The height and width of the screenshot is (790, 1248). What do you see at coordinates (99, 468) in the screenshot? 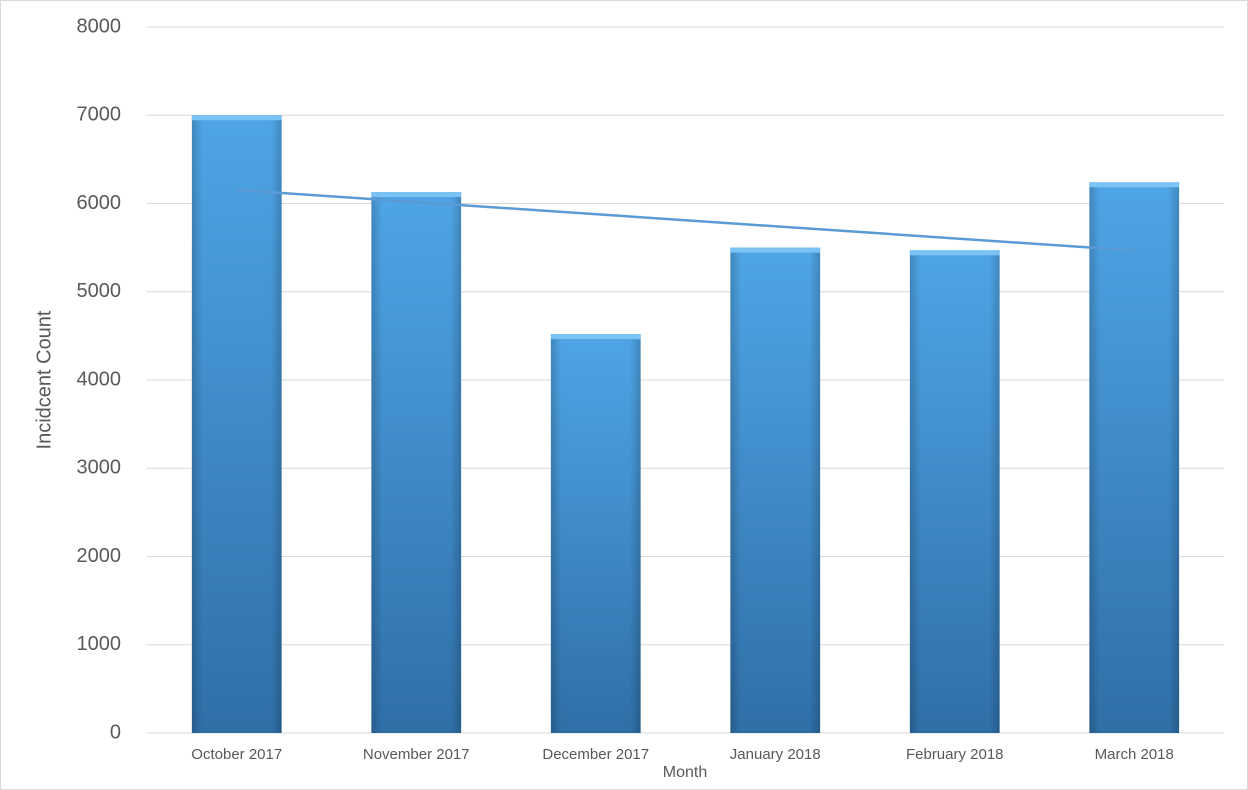
I see `y-tick-label: 3000` at bounding box center [99, 468].